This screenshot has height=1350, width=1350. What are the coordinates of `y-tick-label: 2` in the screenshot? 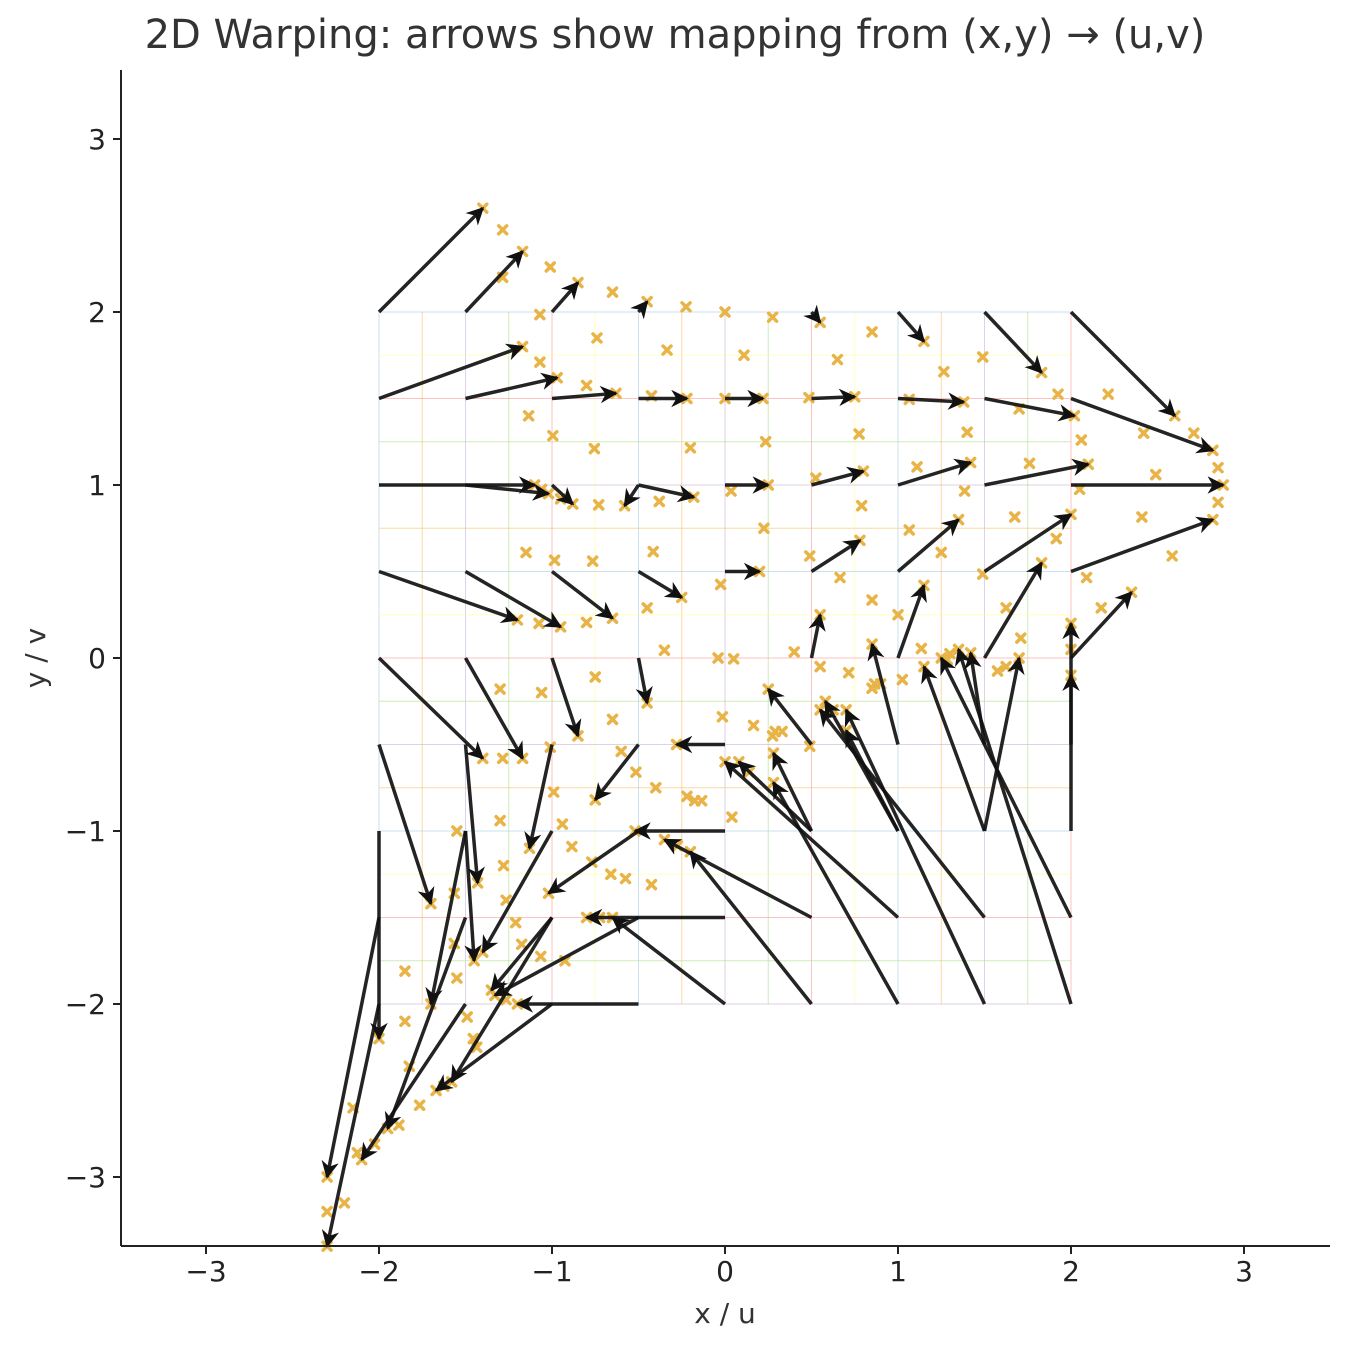 It's located at (97, 312).